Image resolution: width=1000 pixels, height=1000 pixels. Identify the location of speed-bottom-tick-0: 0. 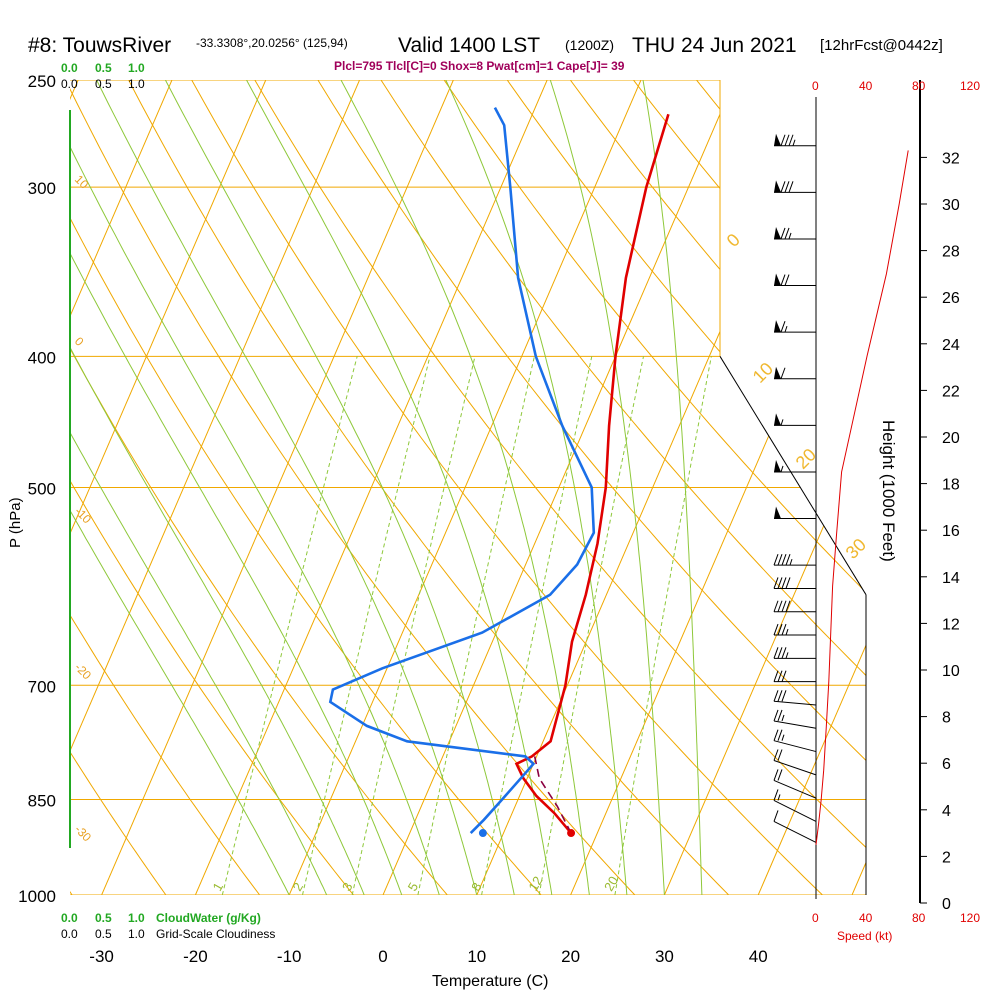
(815, 918).